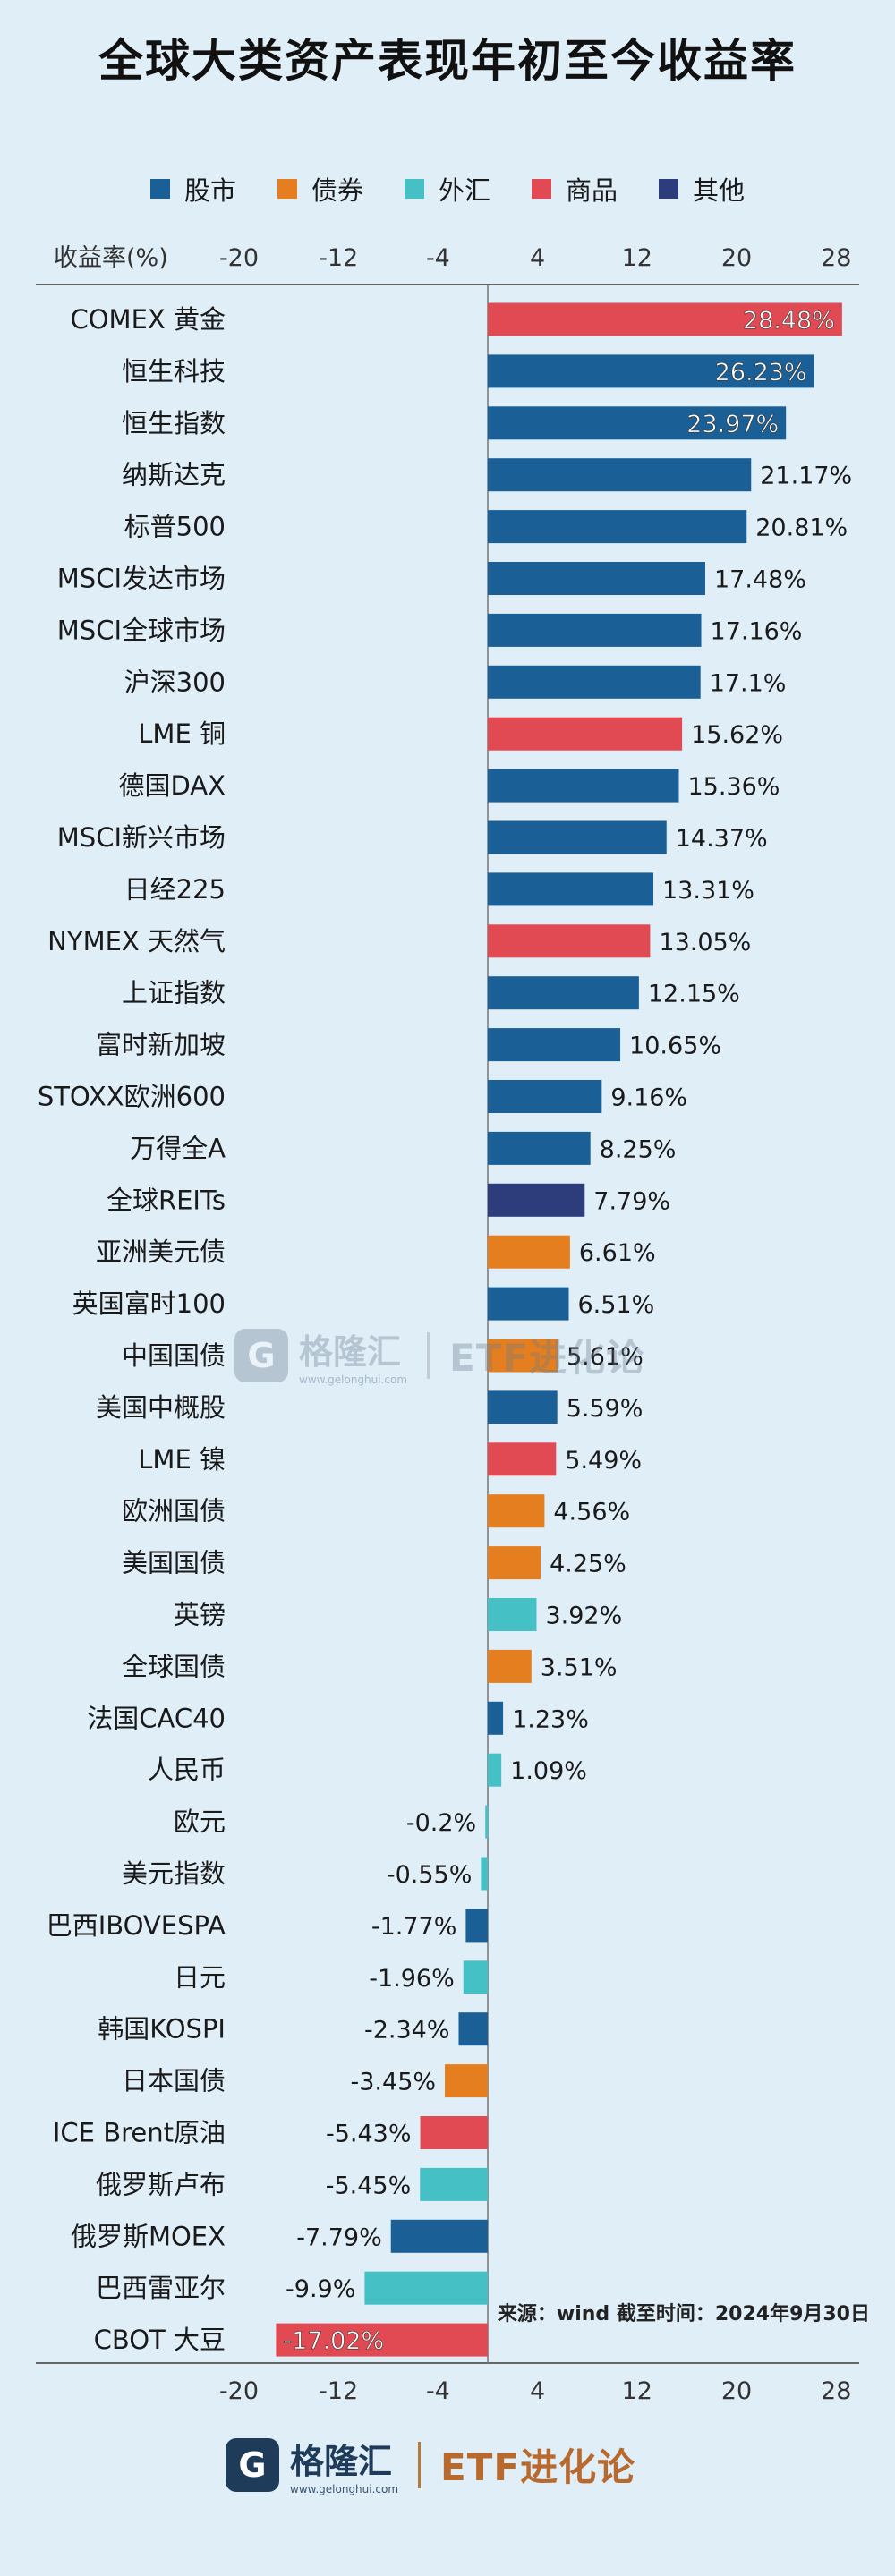  Describe the element at coordinates (617, 1253) in the screenshot. I see `data-label: 6.61%` at that location.